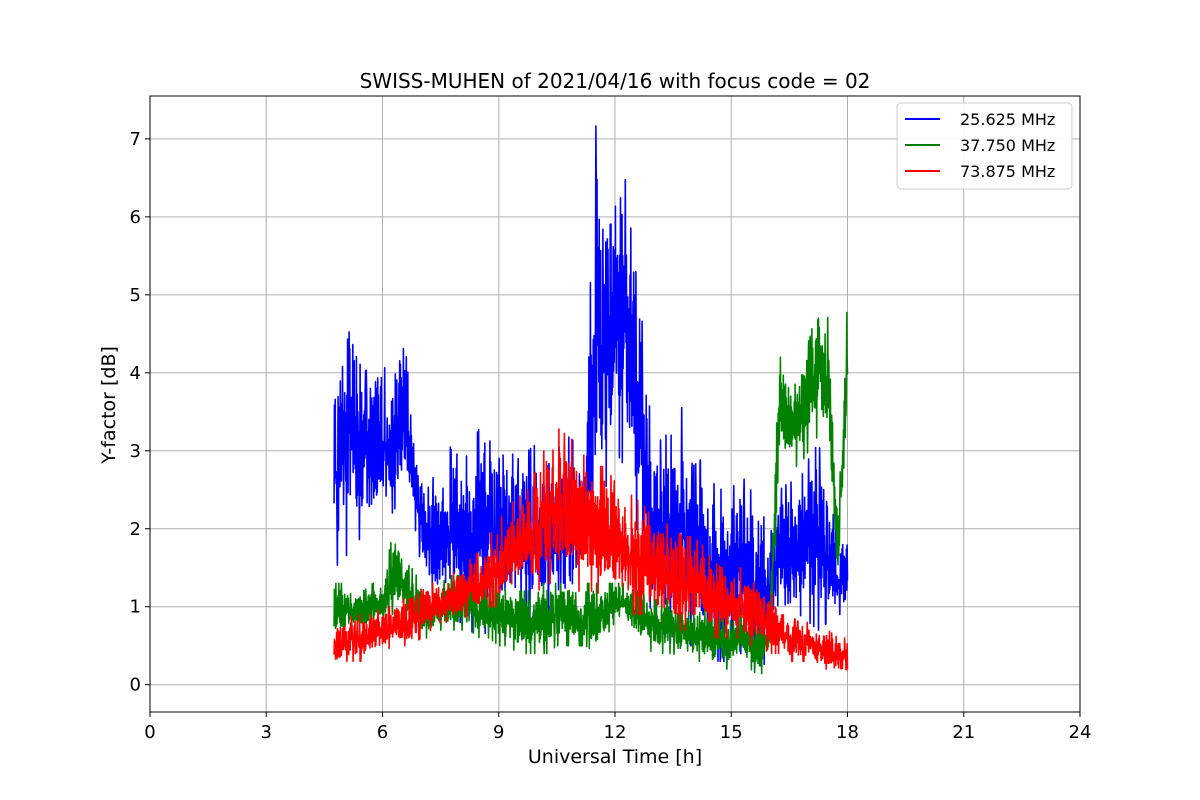 This screenshot has height=800, width=1200. What do you see at coordinates (135, 451) in the screenshot?
I see `y-tick-label: 3` at bounding box center [135, 451].